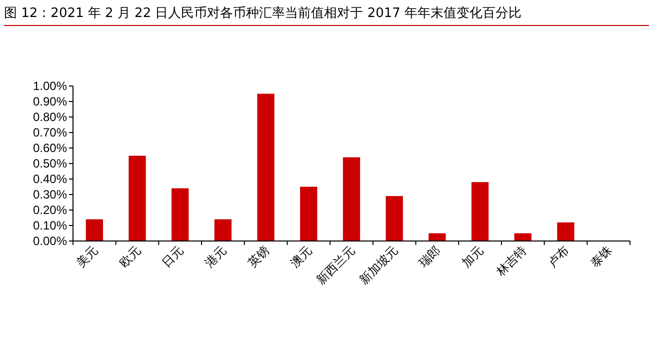  I want to click on x-tick-label: 英镑, so click(258, 256).